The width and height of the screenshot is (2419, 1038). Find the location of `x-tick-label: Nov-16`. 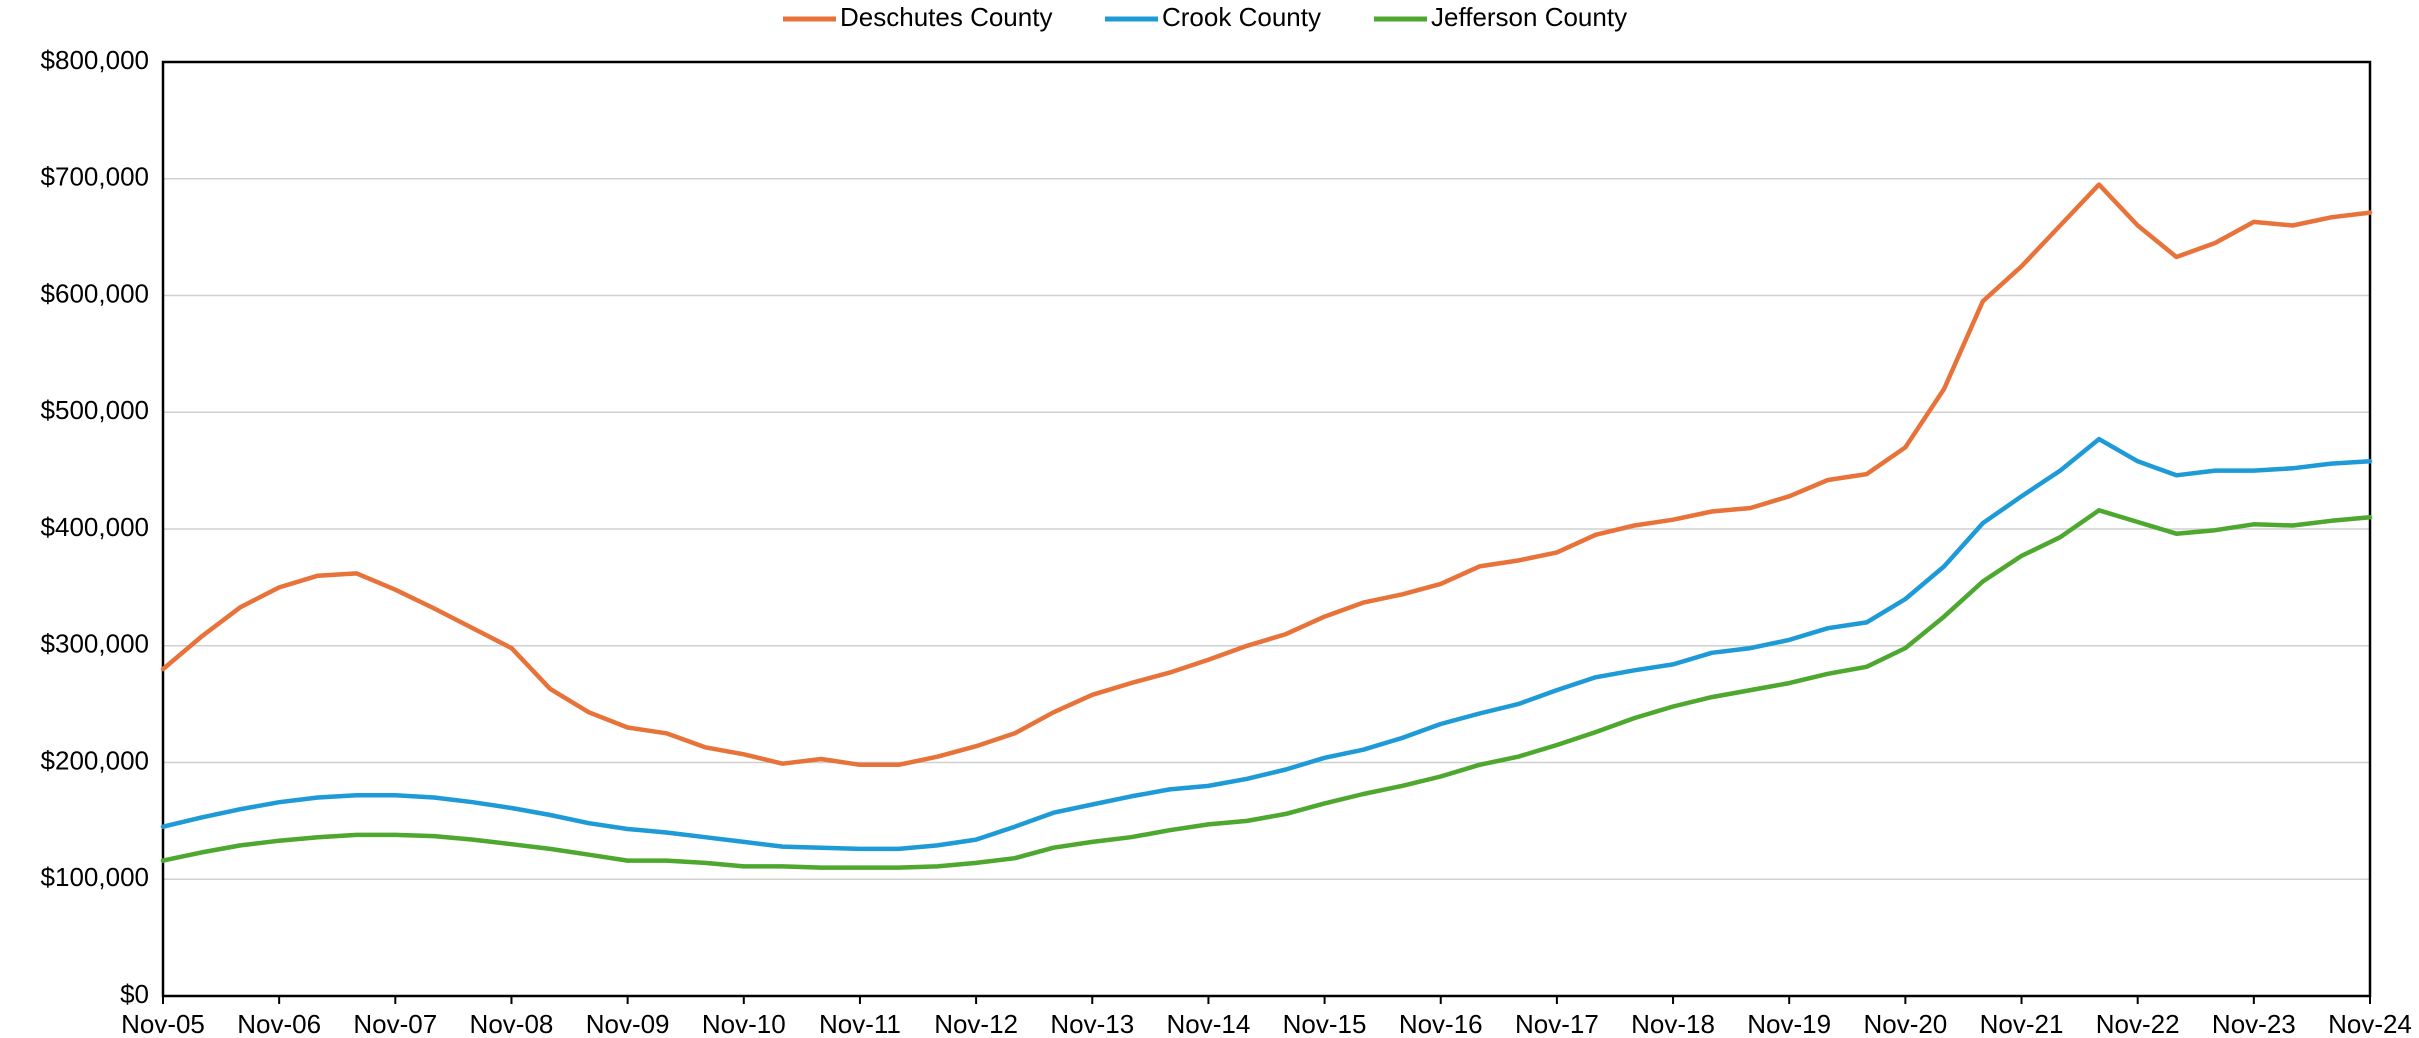

x-tick-label: Nov-16 is located at coordinates (1441, 1023).